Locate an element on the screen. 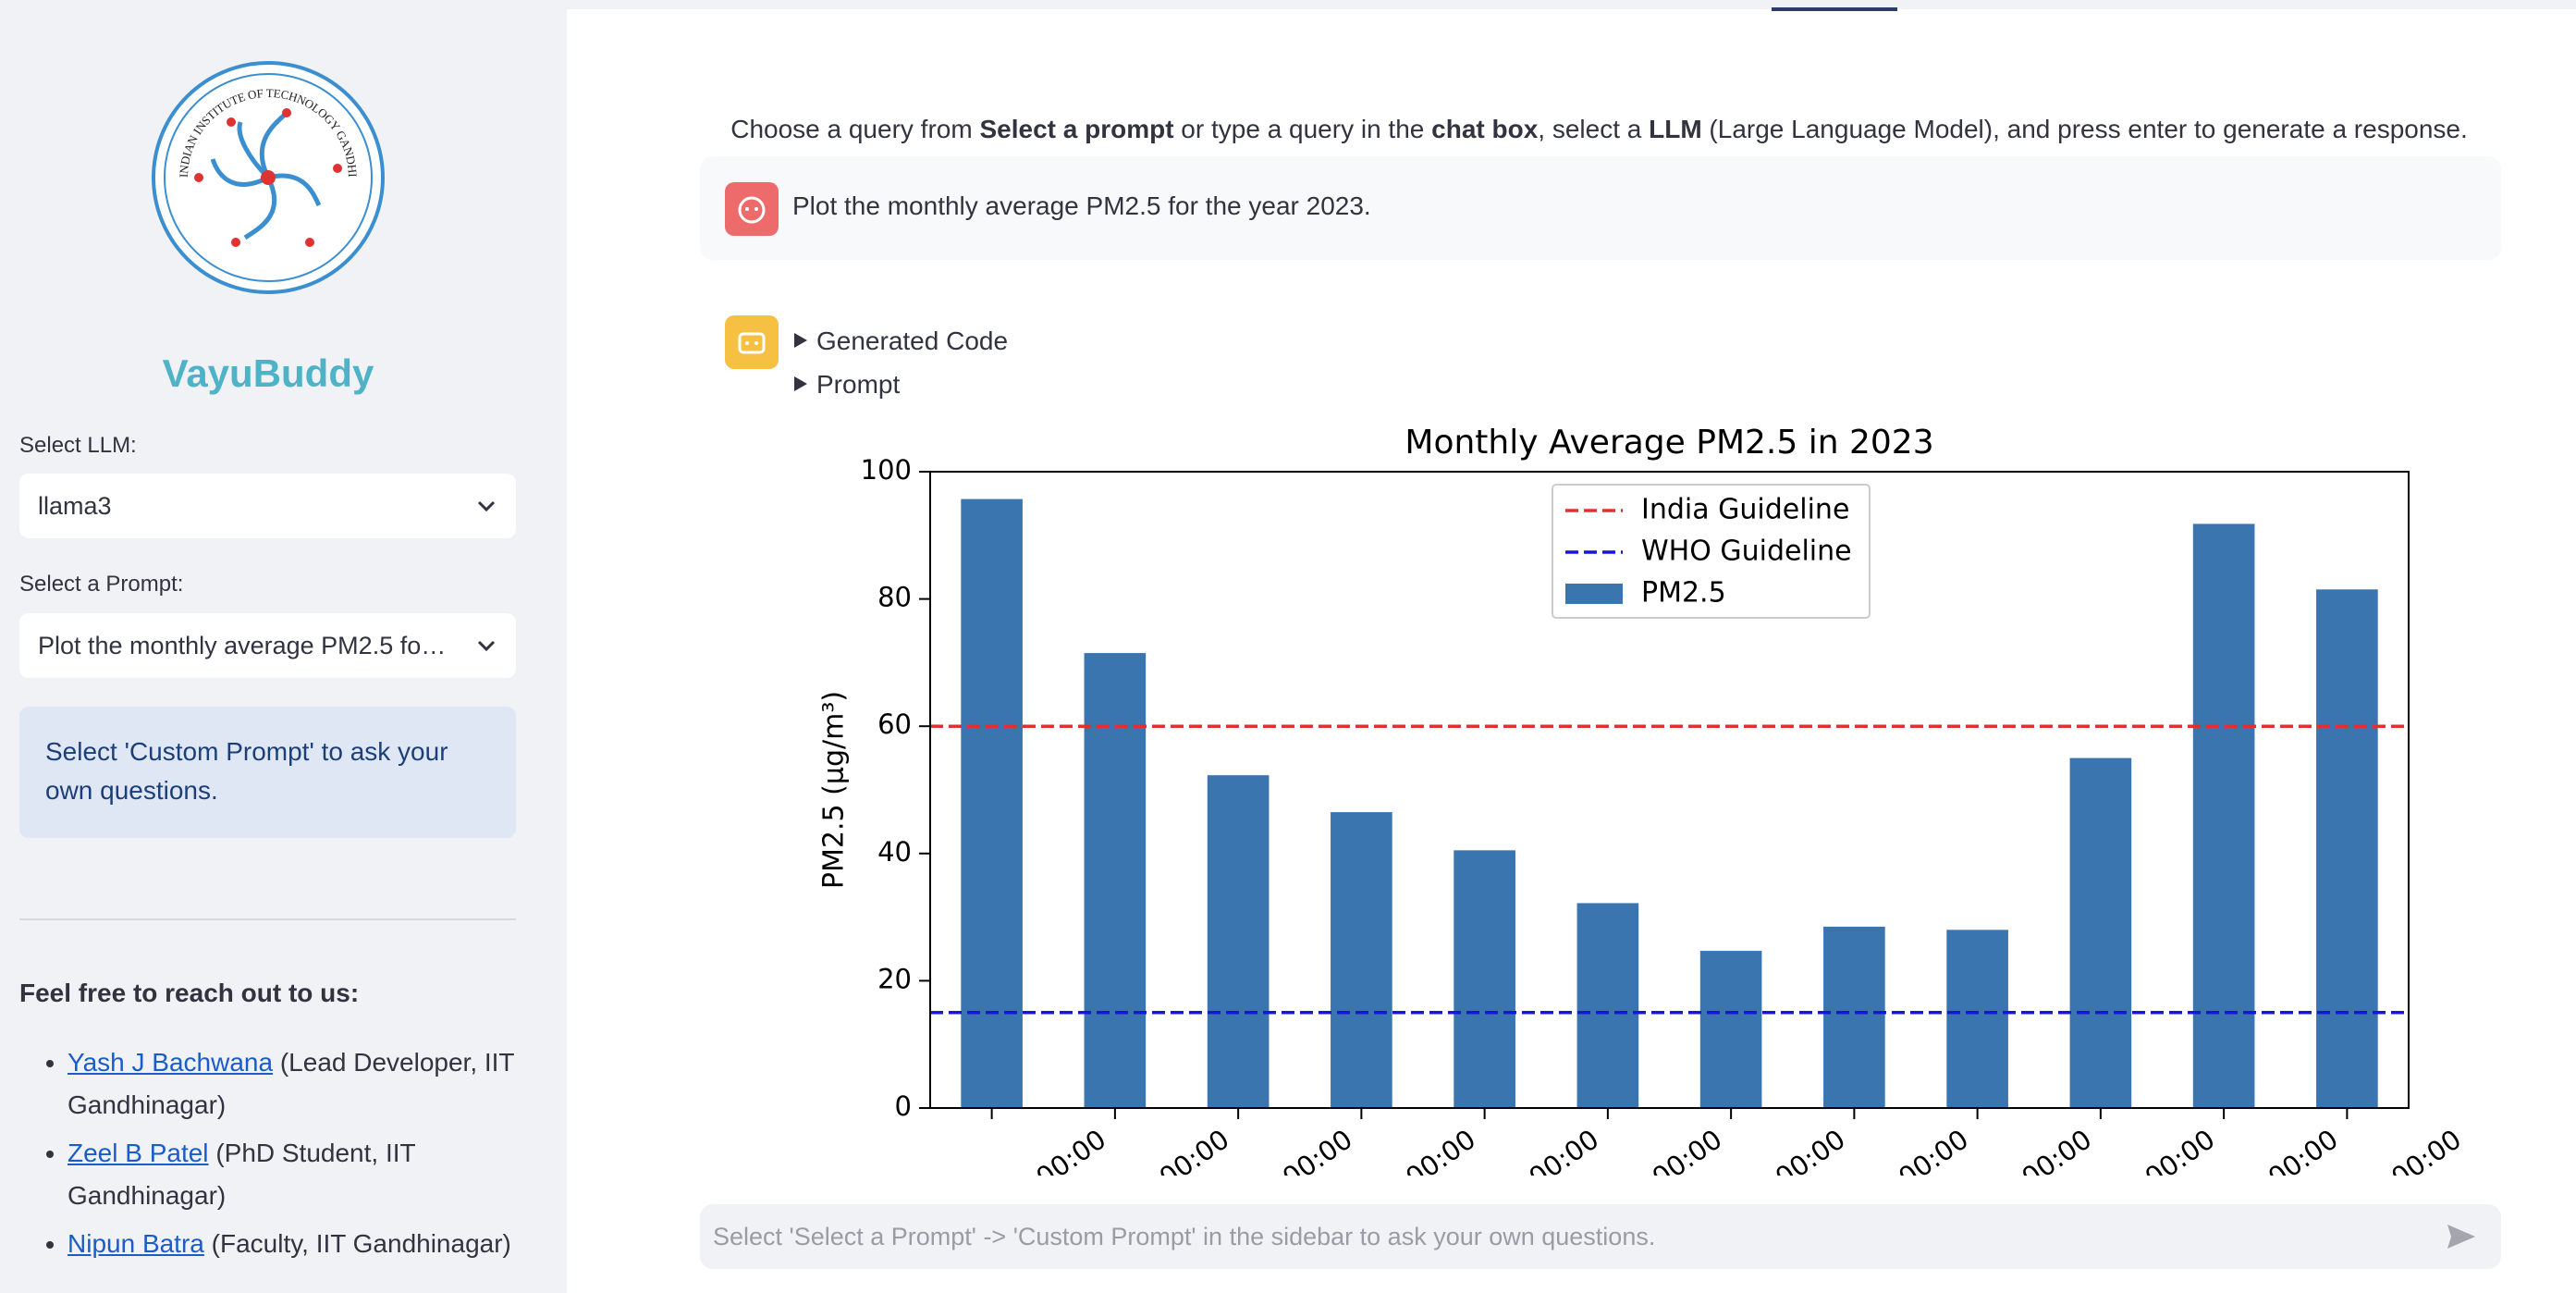 The width and height of the screenshot is (2576, 1293). legend-swatch is located at coordinates (1594, 594).